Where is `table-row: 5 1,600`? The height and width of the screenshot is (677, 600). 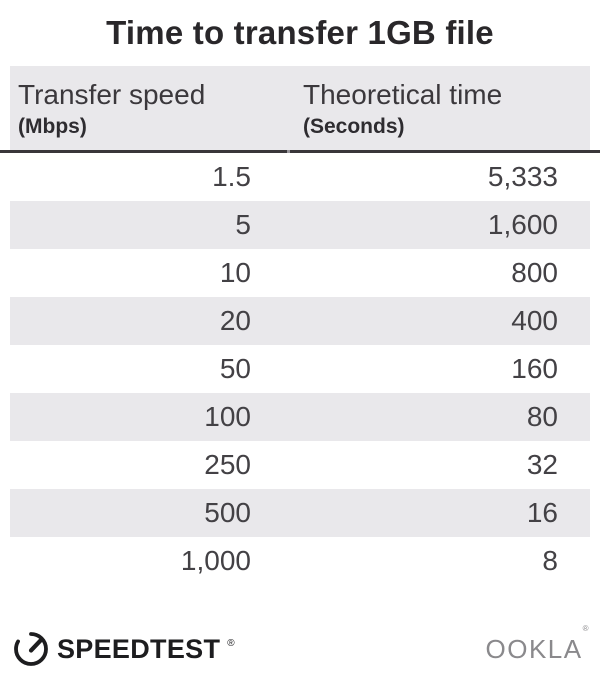
table-row: 5 1,600 is located at coordinates (300, 225).